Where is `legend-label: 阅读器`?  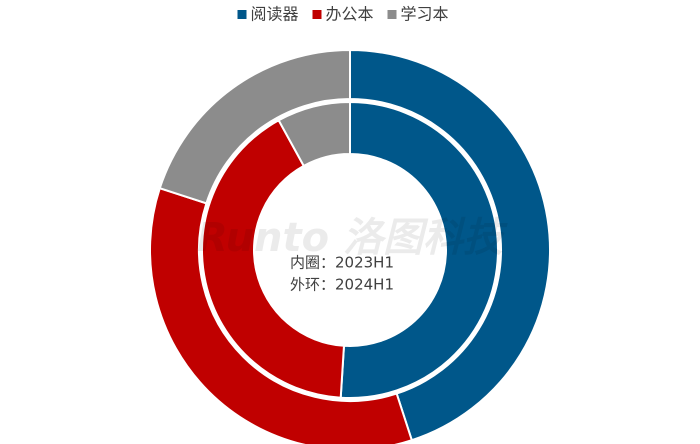 legend-label: 阅读器 is located at coordinates (275, 14).